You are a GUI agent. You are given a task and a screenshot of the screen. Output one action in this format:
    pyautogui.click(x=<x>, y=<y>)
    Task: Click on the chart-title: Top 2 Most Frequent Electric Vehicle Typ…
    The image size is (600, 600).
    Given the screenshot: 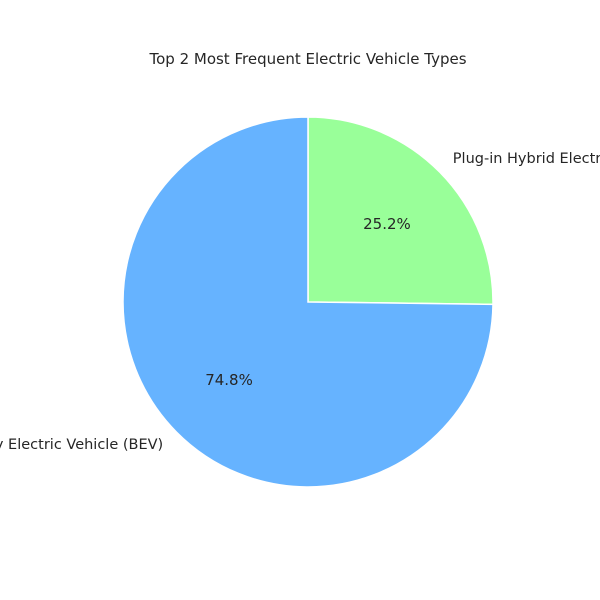 What is the action you would take?
    pyautogui.click(x=307, y=59)
    